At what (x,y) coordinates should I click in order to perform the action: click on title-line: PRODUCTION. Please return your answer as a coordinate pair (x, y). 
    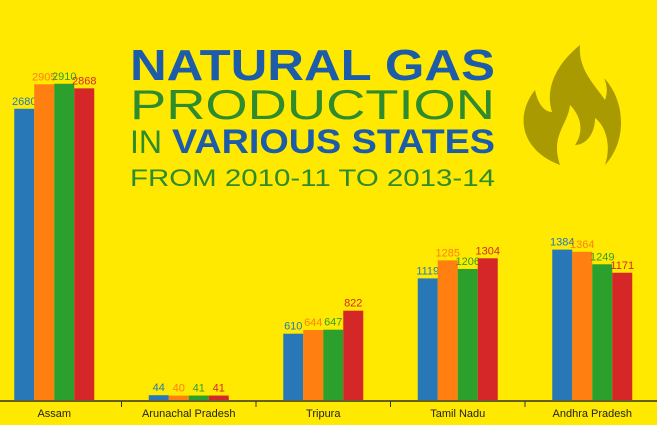
    Looking at the image, I should click on (312, 104).